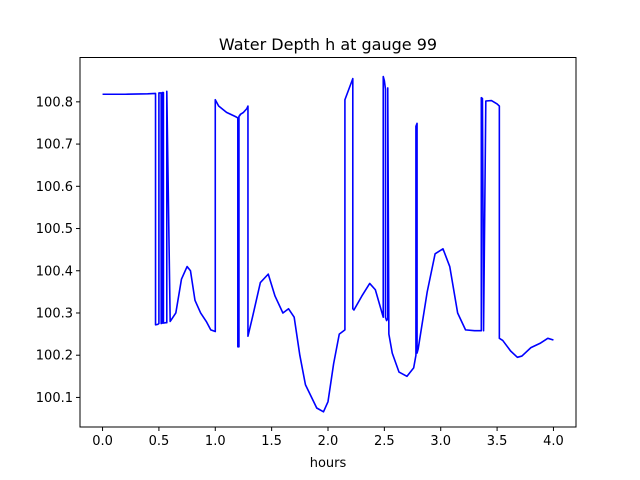 The height and width of the screenshot is (480, 640). What do you see at coordinates (384, 441) in the screenshot?
I see `x-tick-label: 2.5` at bounding box center [384, 441].